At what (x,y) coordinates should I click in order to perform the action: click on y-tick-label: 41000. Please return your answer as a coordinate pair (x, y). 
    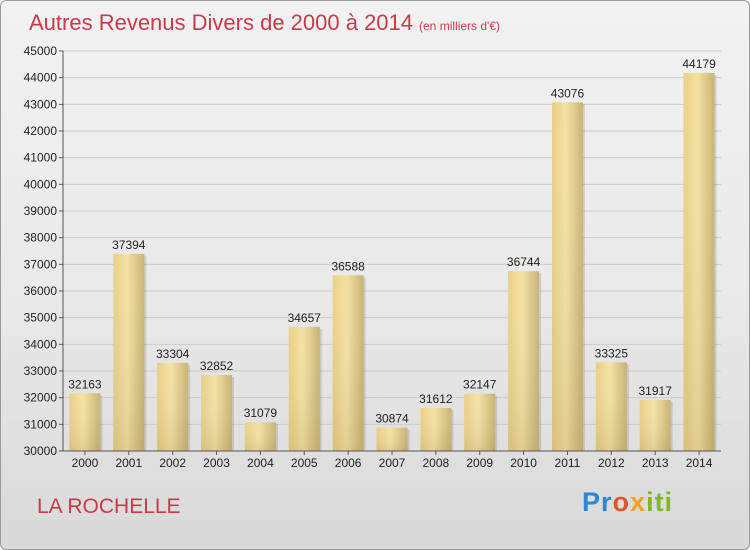
    Looking at the image, I should click on (41, 158).